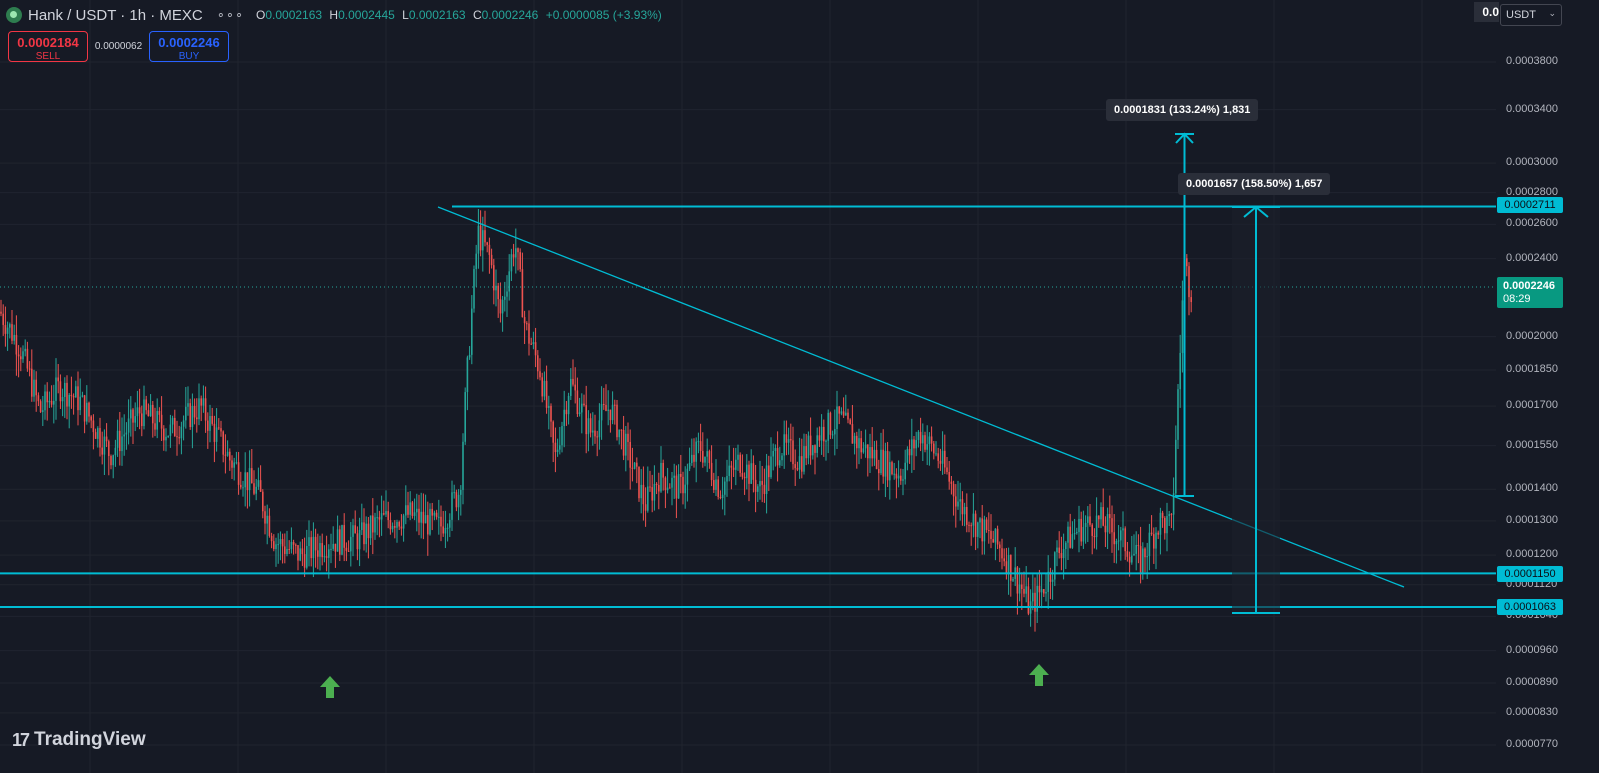 Image resolution: width=1599 pixels, height=773 pixels. What do you see at coordinates (118, 46) in the screenshot?
I see `trade-panel: 0.0002184 SELL 0.0000062 0.0002246 BUY` at bounding box center [118, 46].